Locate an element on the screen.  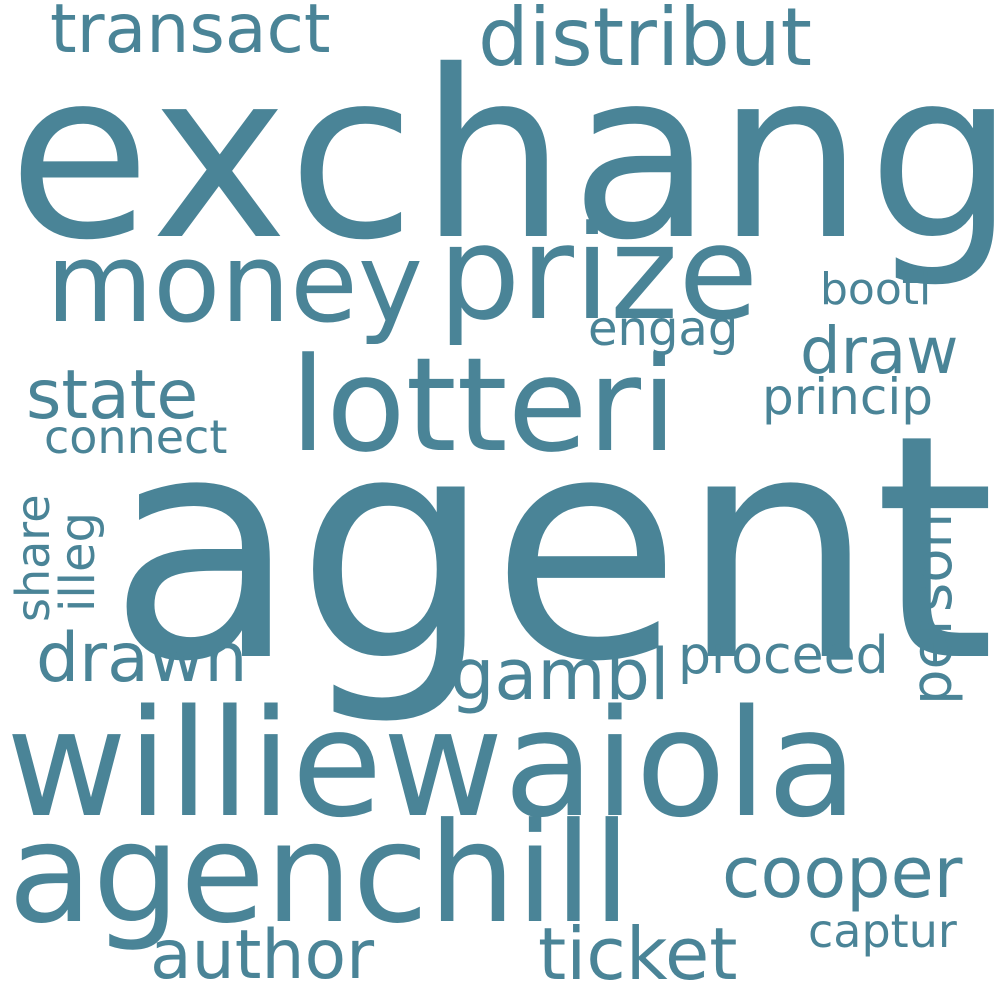
word-agenchill: agenchill is located at coordinates (319, 873).